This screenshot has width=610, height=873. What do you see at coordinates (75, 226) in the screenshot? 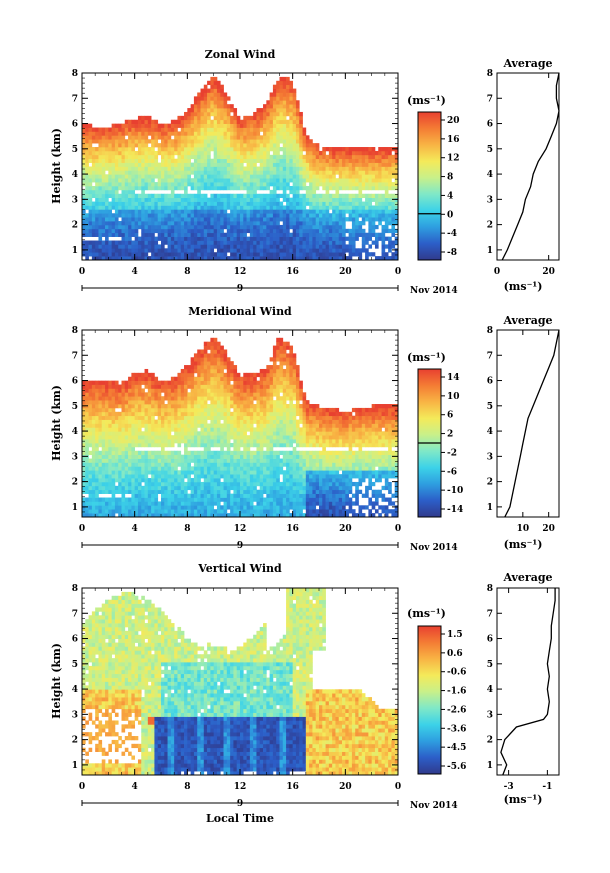
I see `y-tick-label: 2` at bounding box center [75, 226].